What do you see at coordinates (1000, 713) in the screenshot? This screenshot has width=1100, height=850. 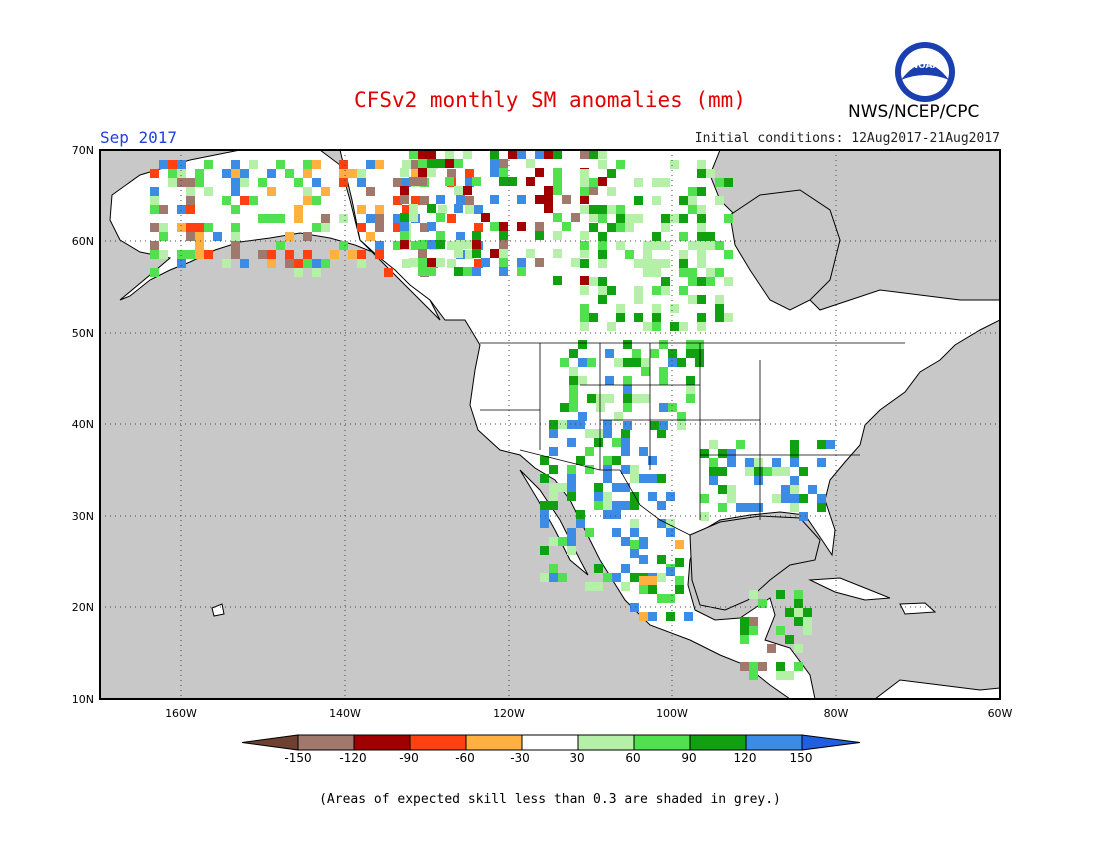 I see `lon-label: 60W` at bounding box center [1000, 713].